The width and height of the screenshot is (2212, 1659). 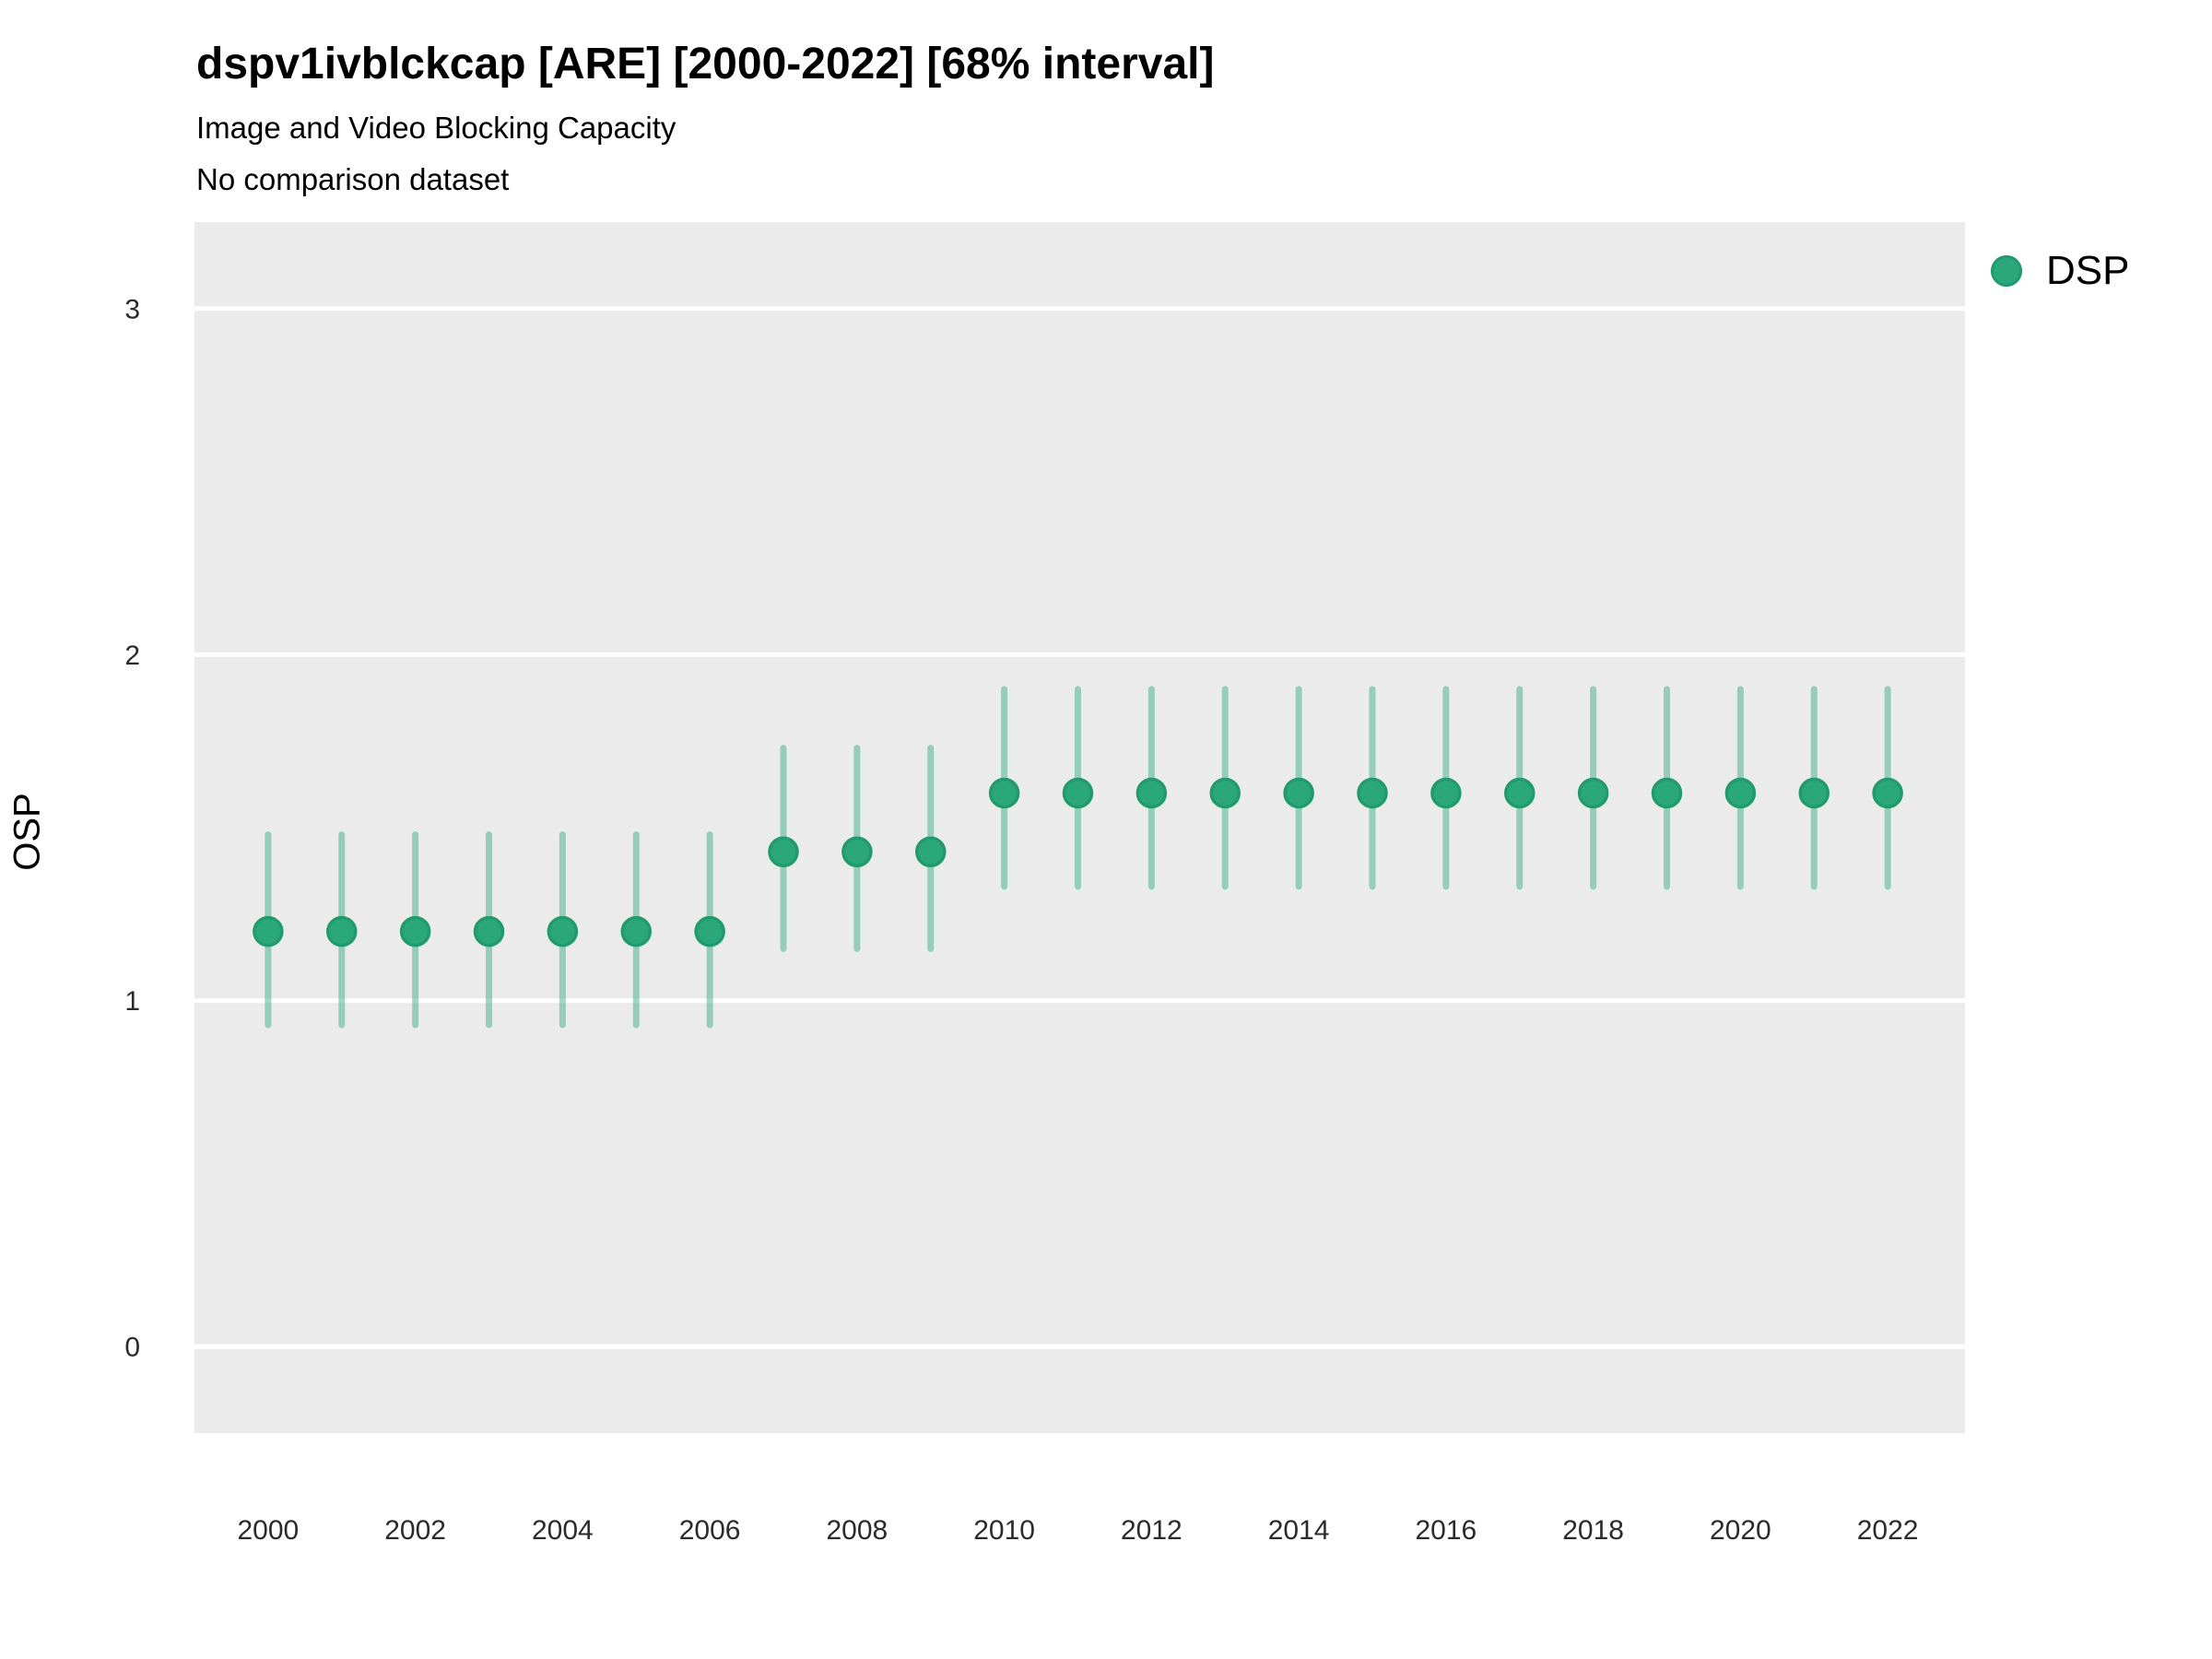 I want to click on point-dsp-2013, so click(x=1225, y=793).